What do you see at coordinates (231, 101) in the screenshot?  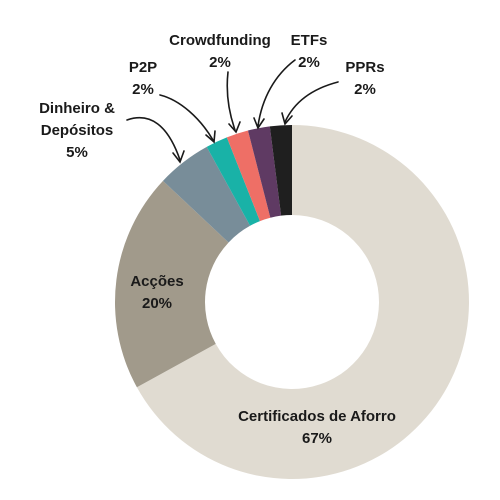 I see `arrow-crowdfunding` at bounding box center [231, 101].